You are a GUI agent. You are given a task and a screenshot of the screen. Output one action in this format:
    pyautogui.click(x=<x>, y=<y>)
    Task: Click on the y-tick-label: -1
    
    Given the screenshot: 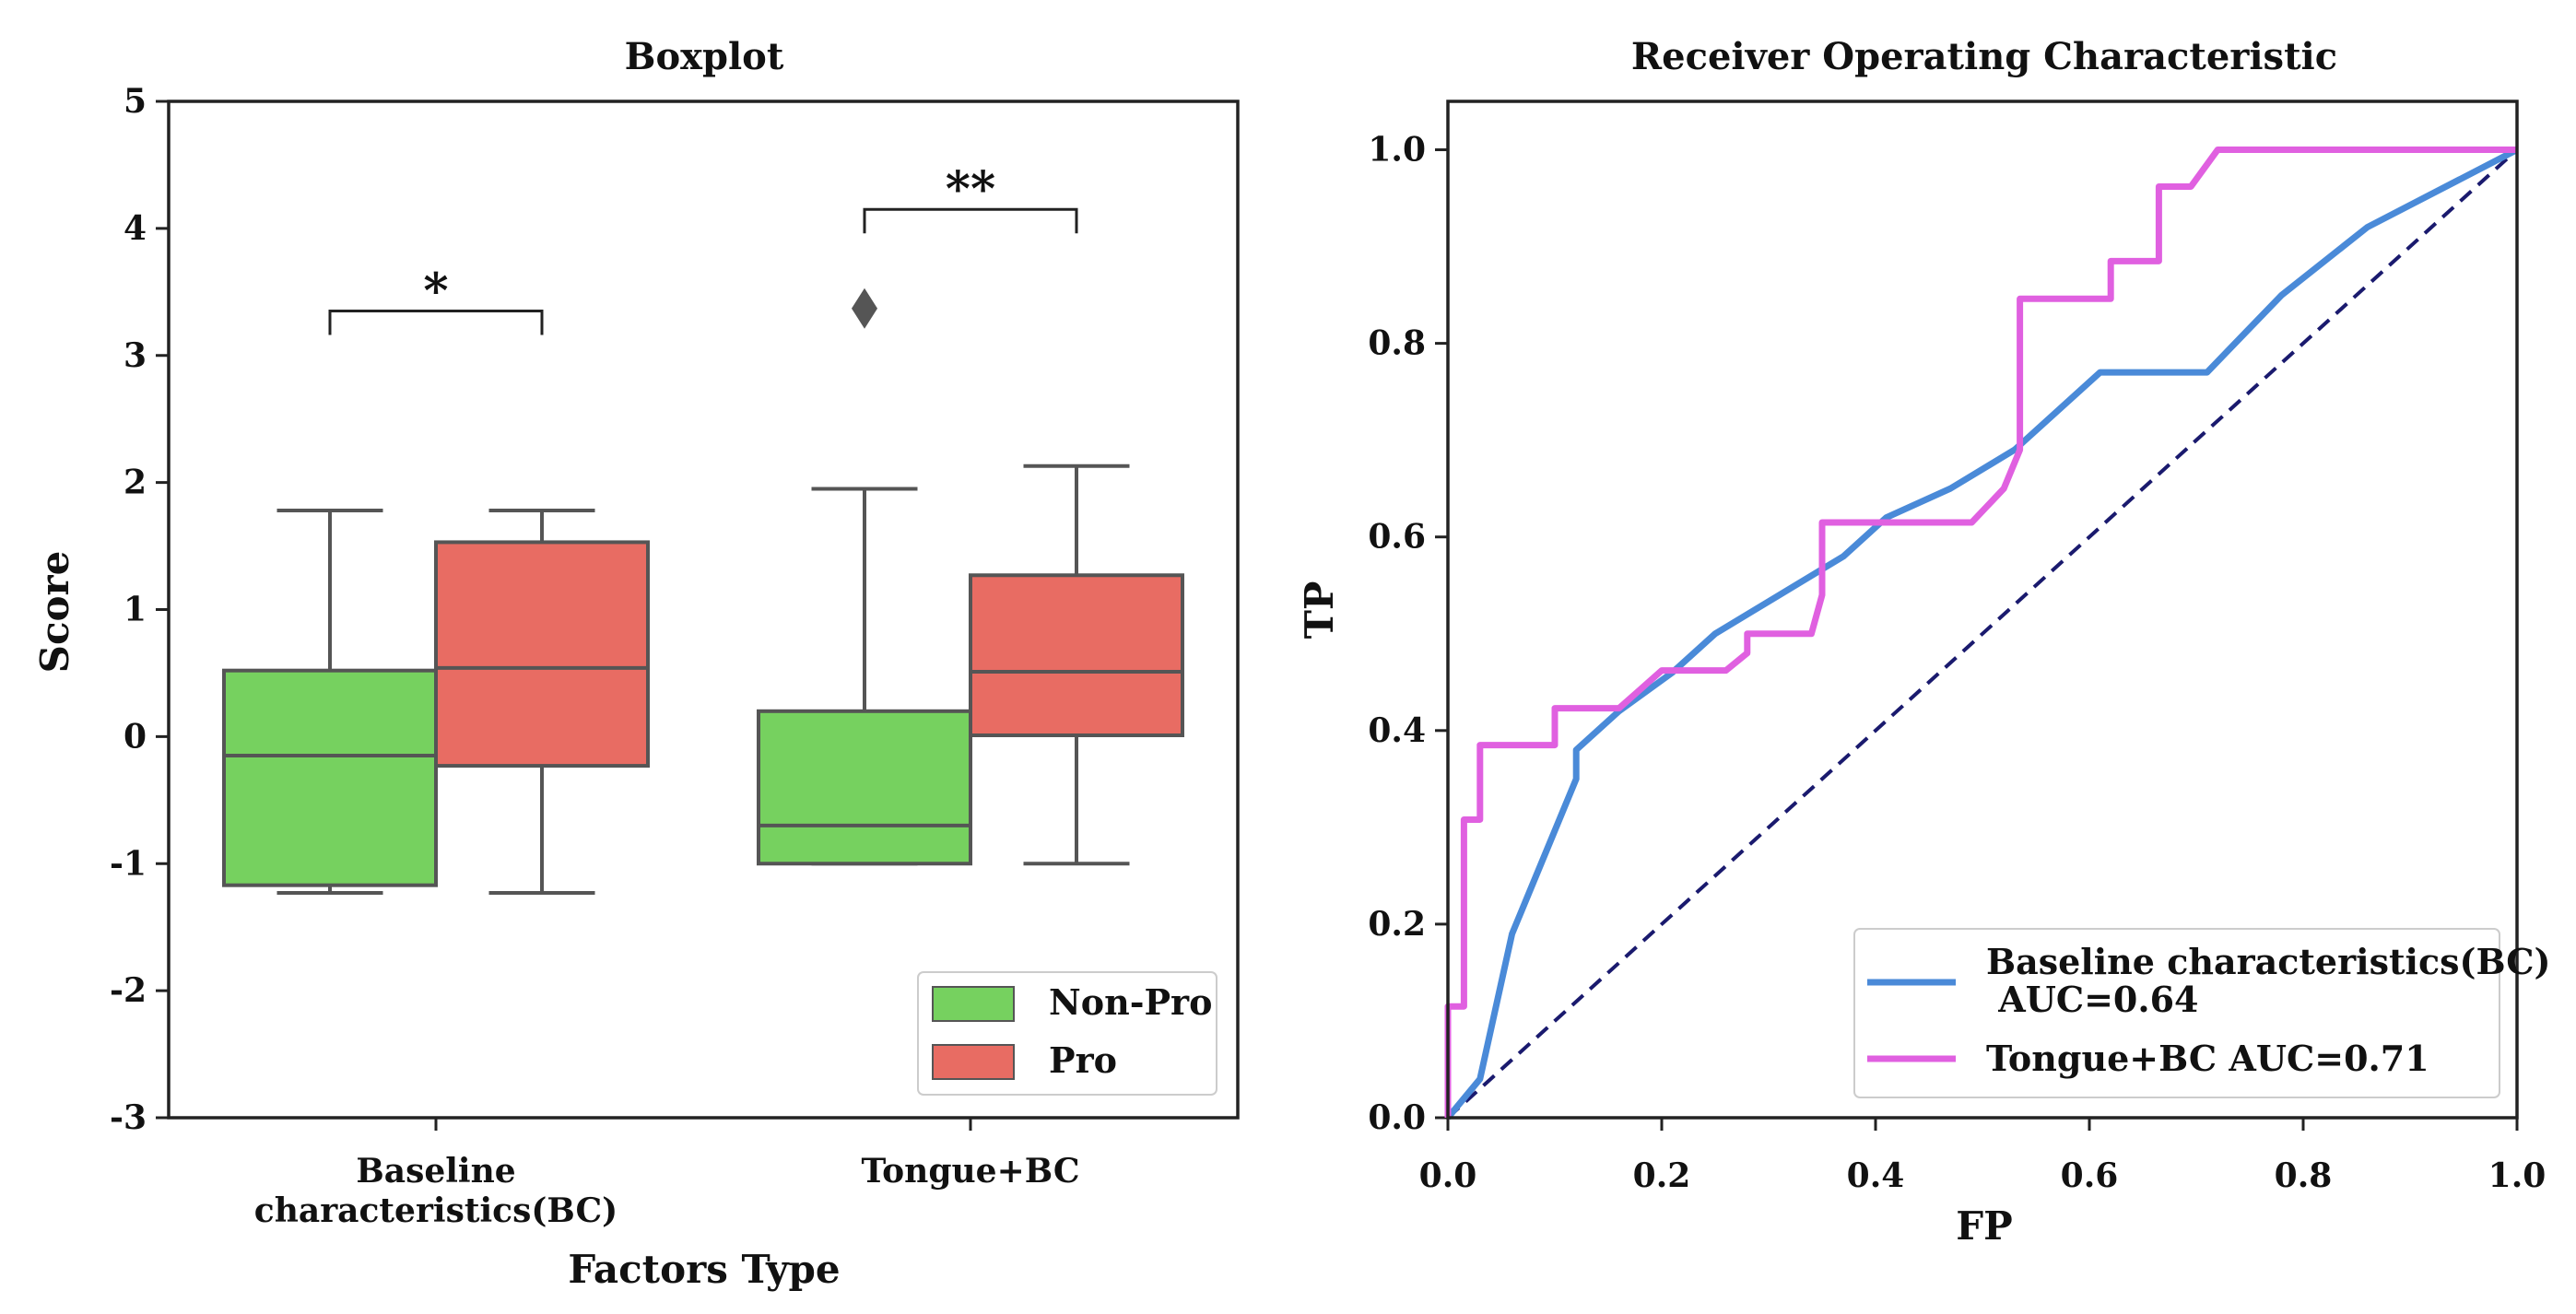 What is the action you would take?
    pyautogui.click(x=128, y=863)
    